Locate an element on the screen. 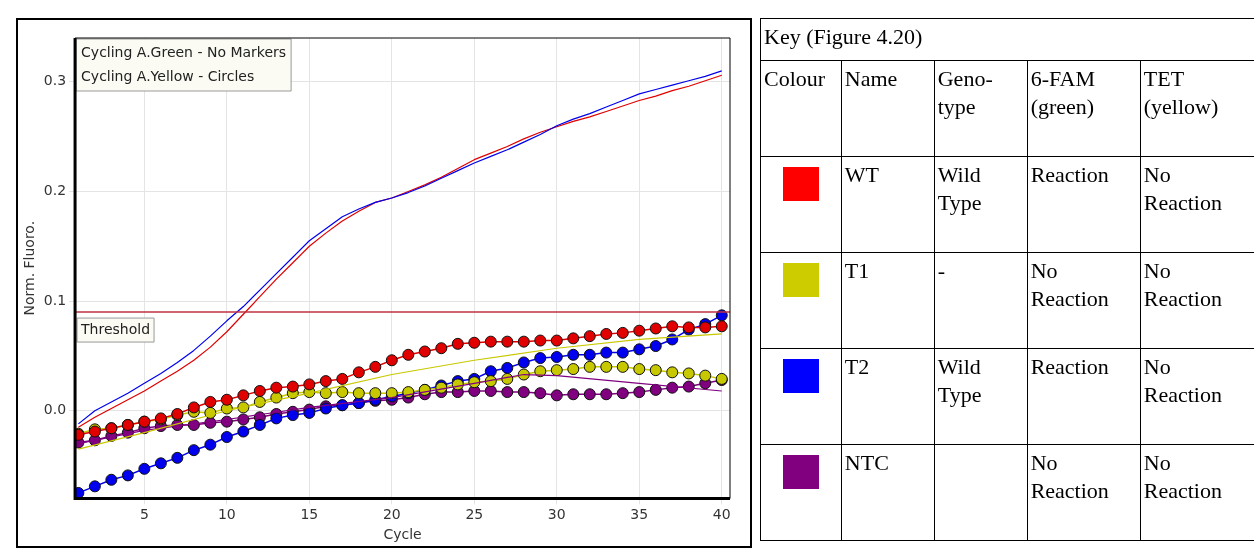 This screenshot has width=1254, height=552. x-tick-label: 20 is located at coordinates (391, 514).